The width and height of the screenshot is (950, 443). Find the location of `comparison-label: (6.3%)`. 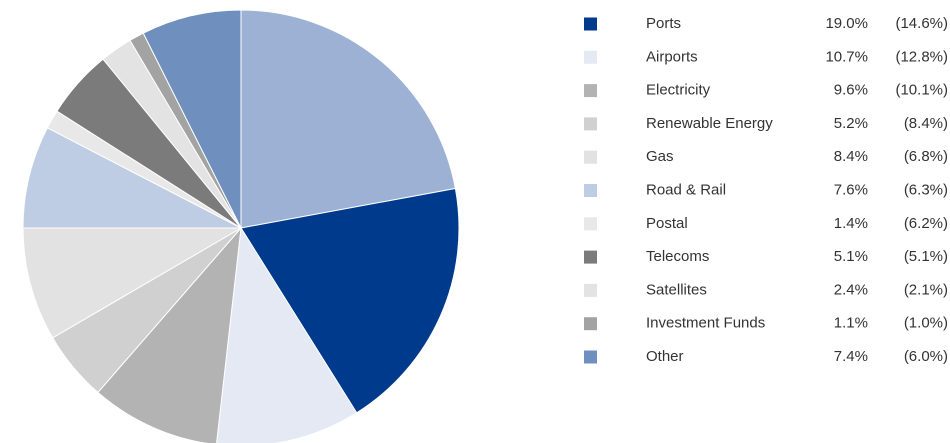

comparison-label: (6.3%) is located at coordinates (926, 189).